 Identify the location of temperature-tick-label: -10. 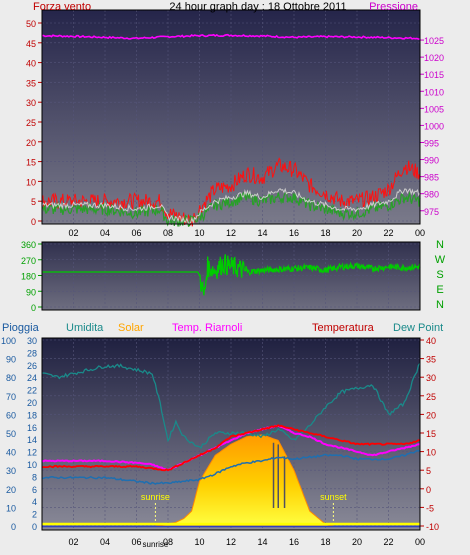
(432, 527).